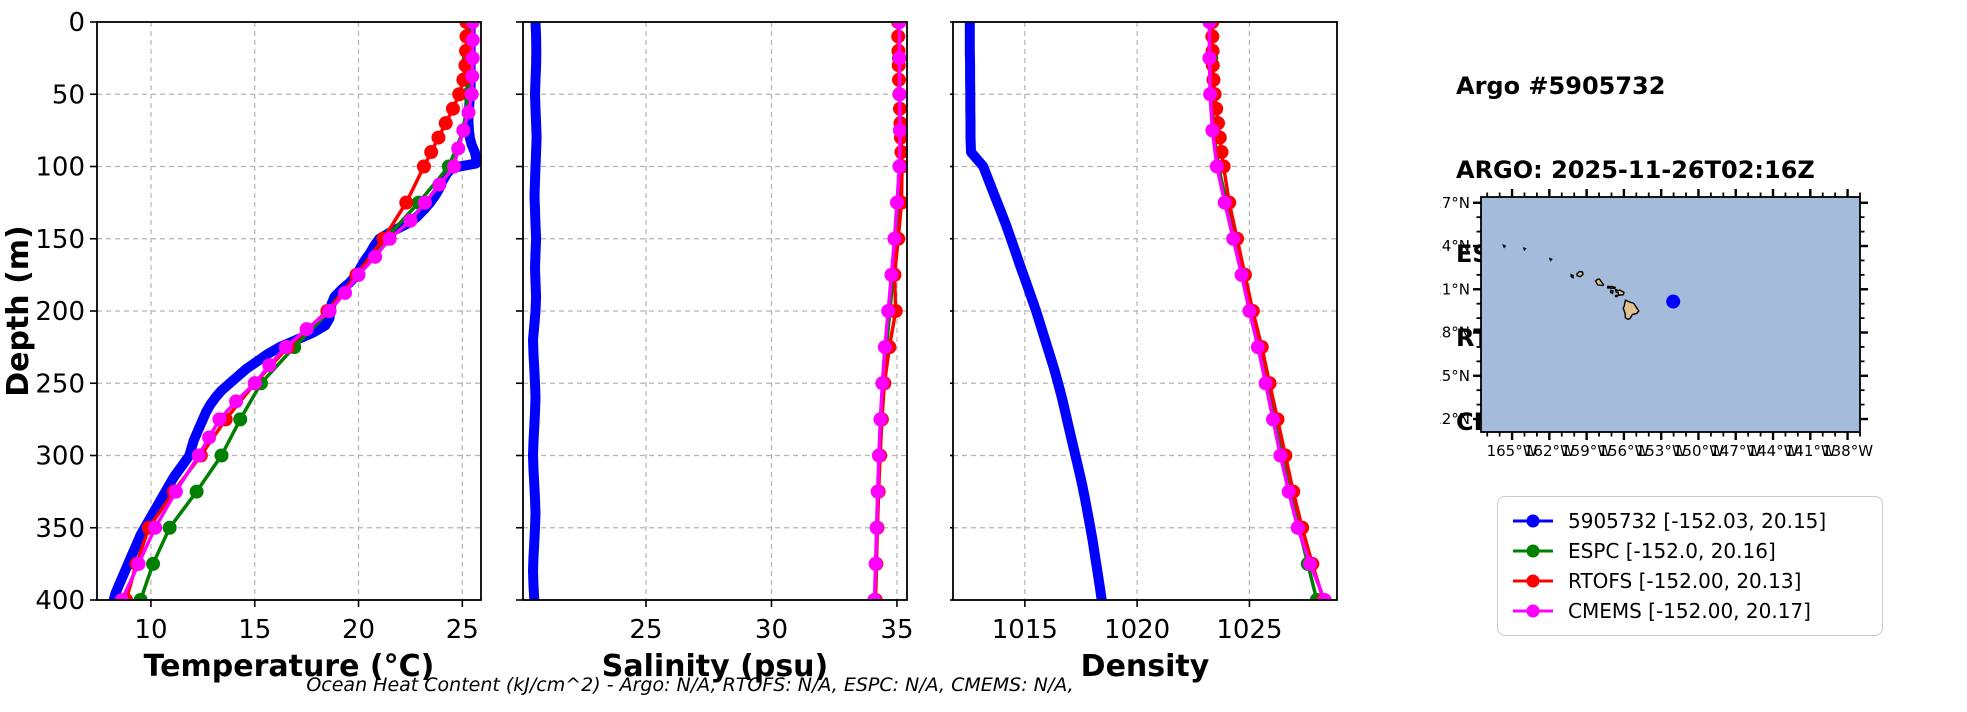  I want to click on legend-item: ESPC [-152.0, 20.16], so click(1690, 551).